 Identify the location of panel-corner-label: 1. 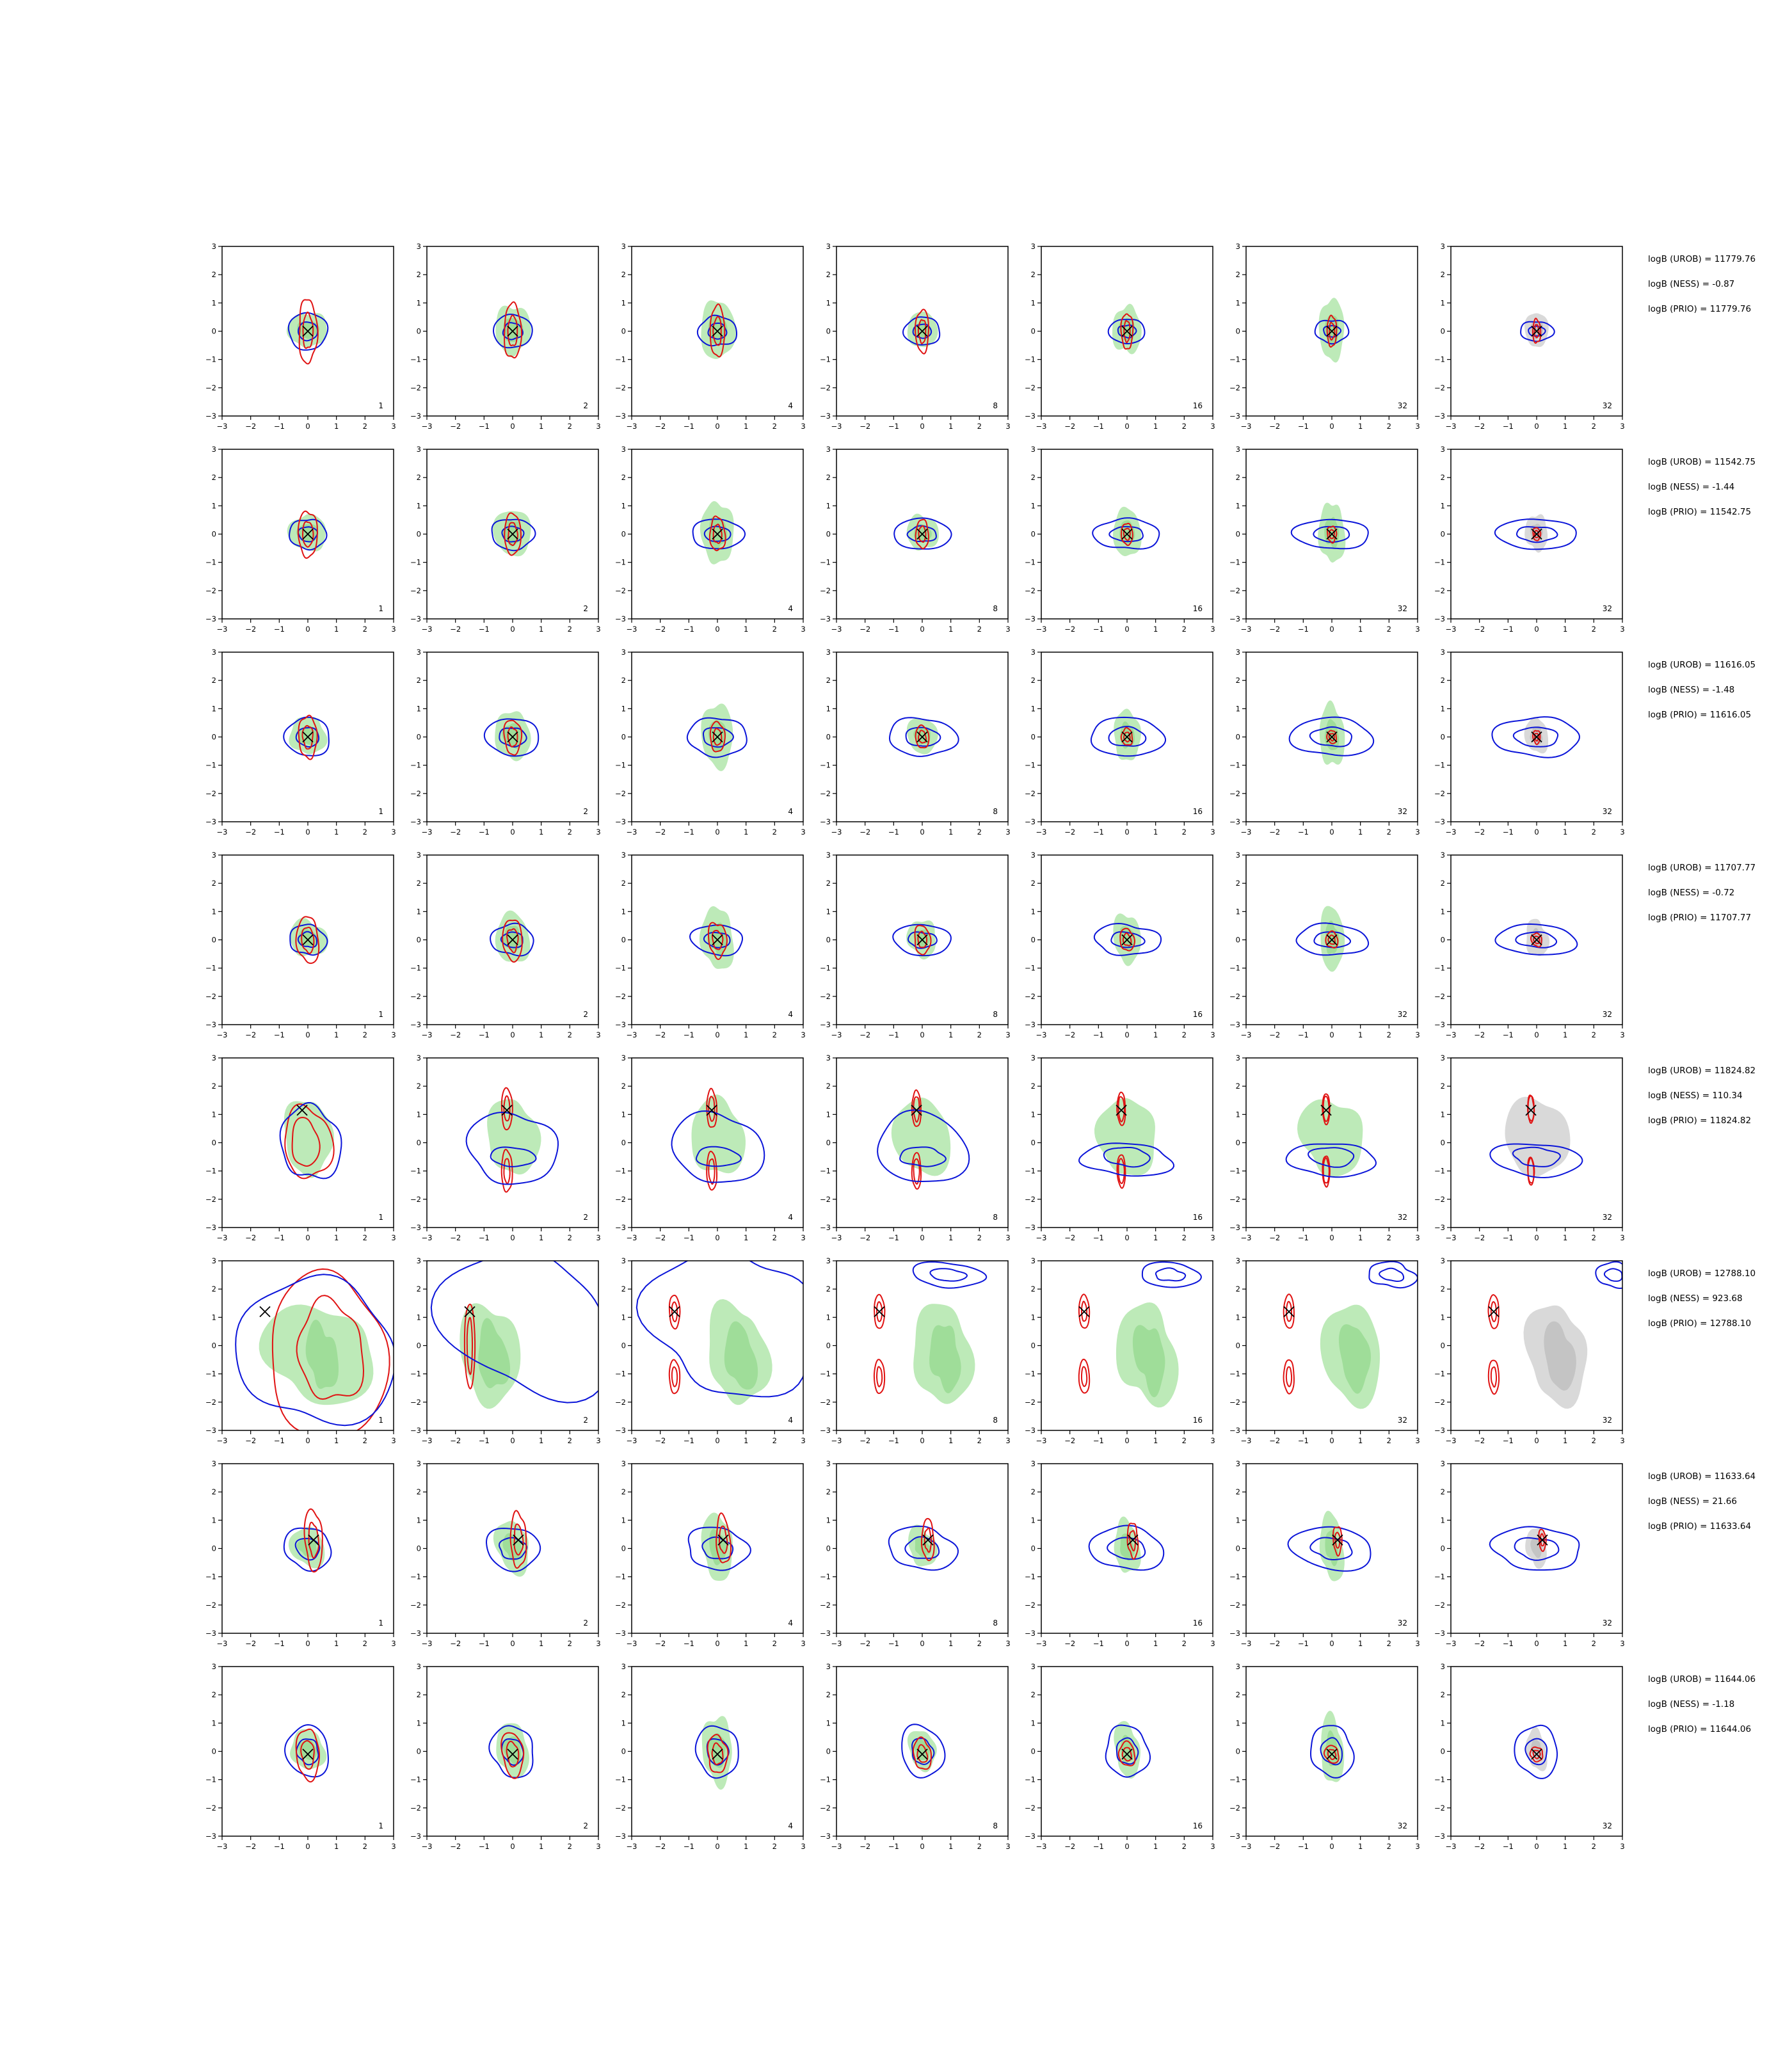
(380, 1014).